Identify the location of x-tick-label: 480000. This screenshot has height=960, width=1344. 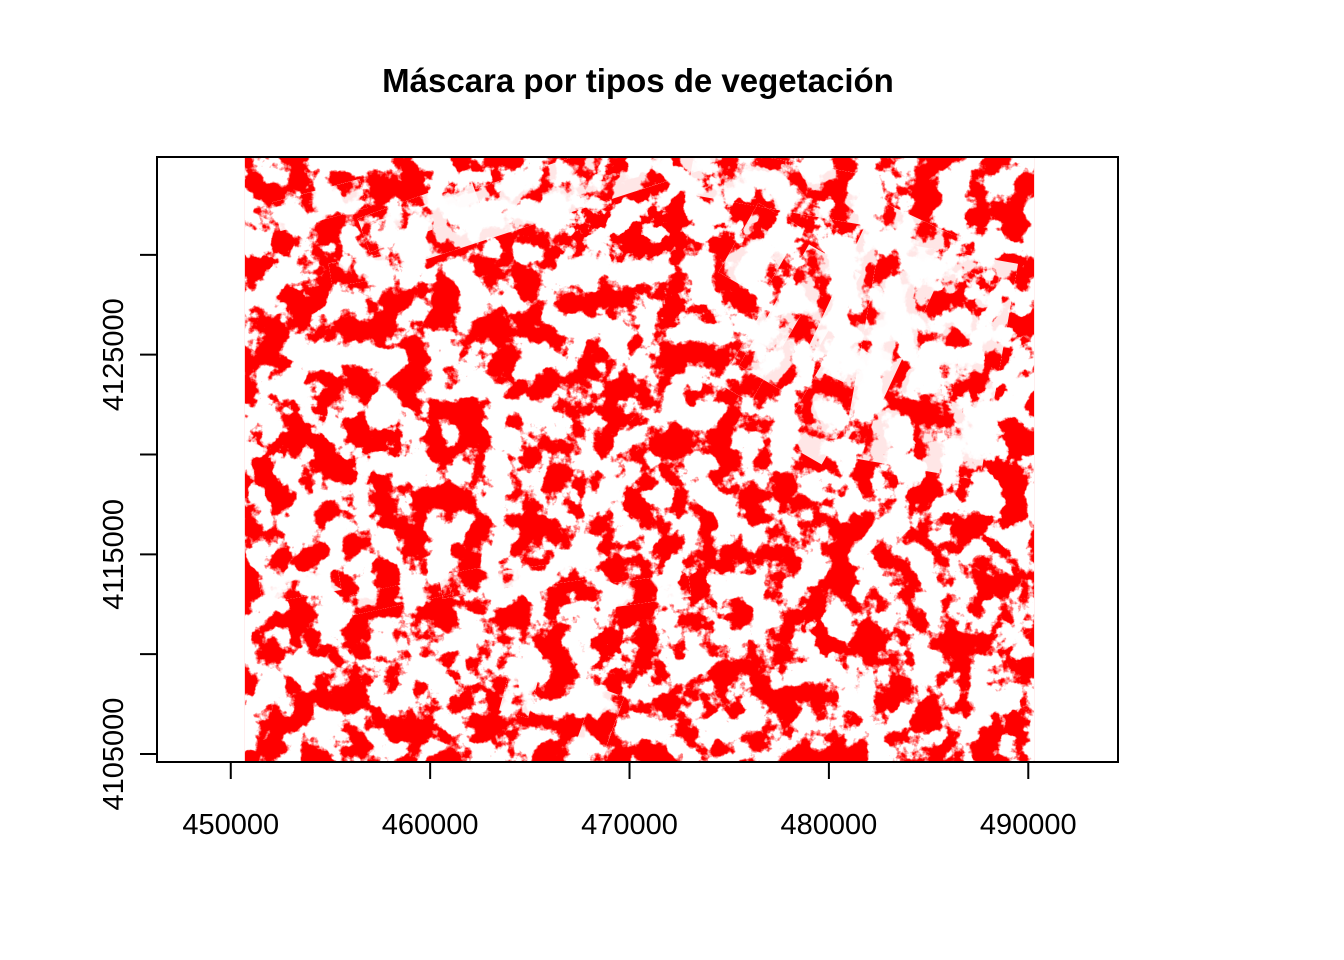
(829, 825).